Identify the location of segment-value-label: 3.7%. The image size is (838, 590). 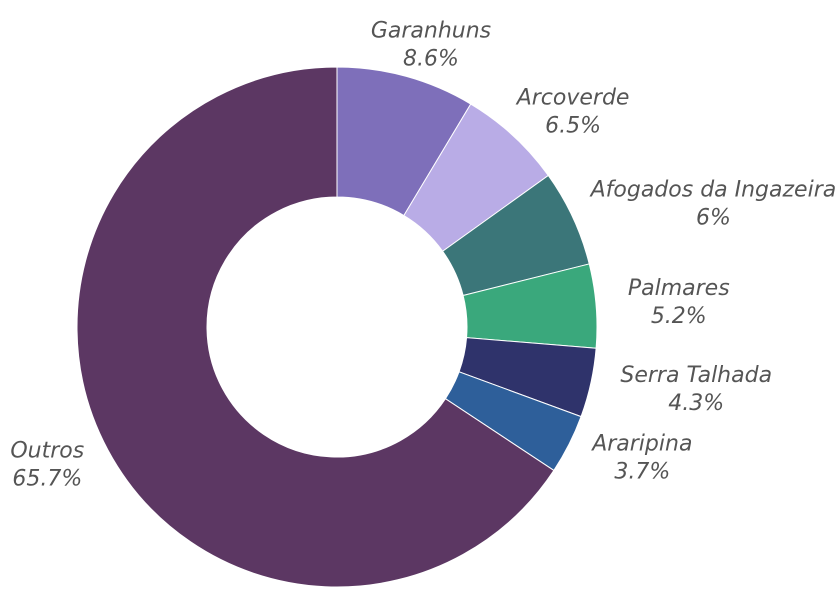
(642, 472).